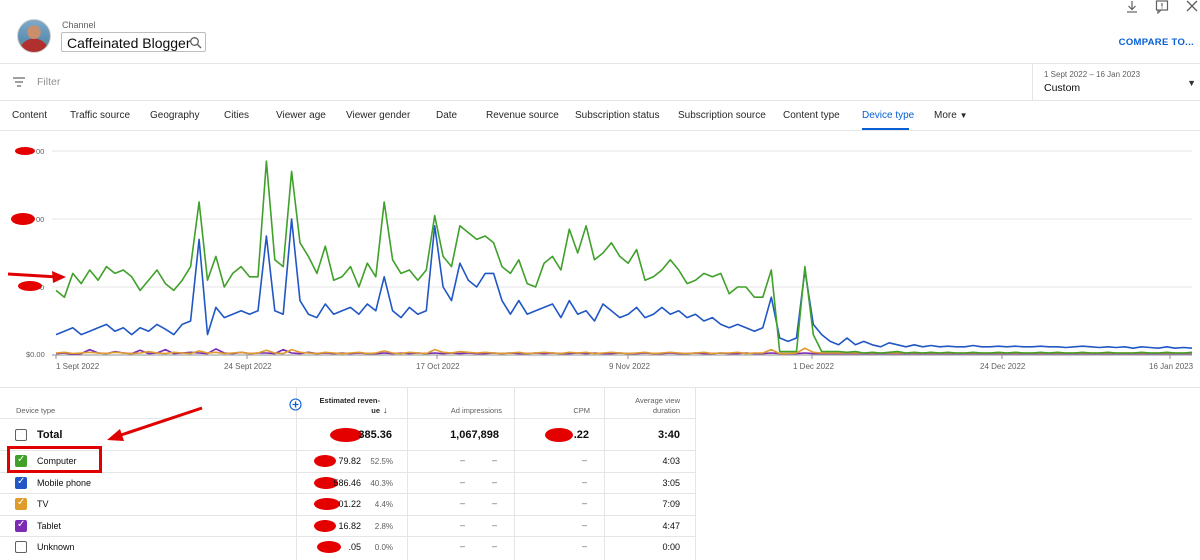  Describe the element at coordinates (175, 115) in the screenshot. I see `tab-geography: Geography` at that location.